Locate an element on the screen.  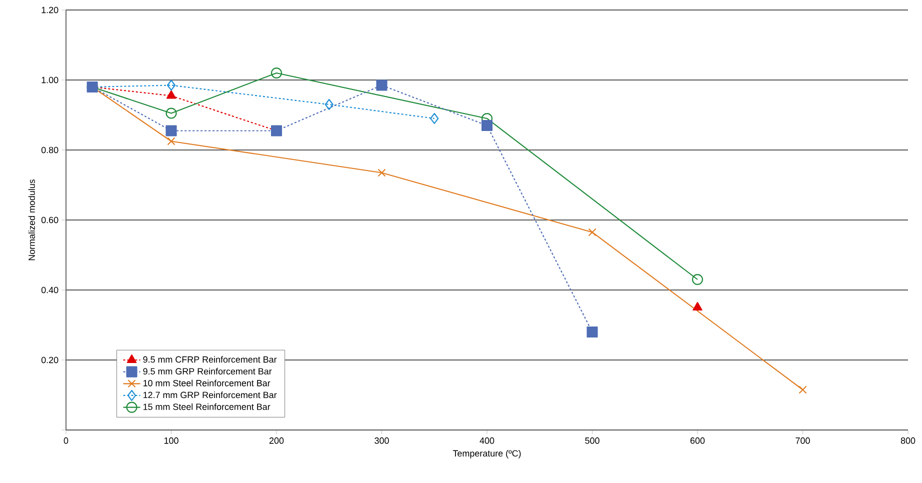
y-tick-label: 0.60 is located at coordinates (49, 220).